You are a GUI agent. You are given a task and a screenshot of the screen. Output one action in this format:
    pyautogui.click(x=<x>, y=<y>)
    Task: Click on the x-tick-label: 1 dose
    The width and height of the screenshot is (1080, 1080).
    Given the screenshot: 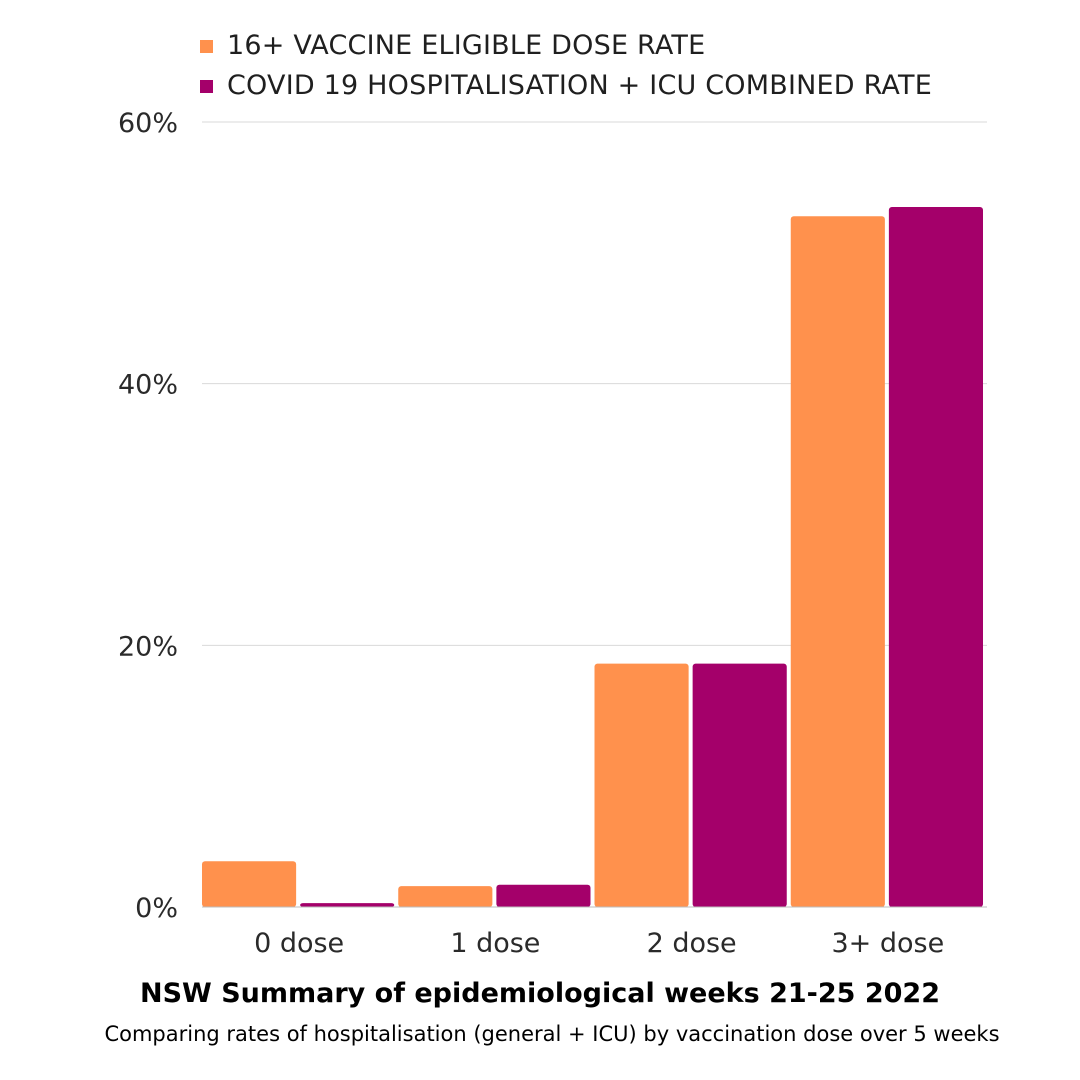 What is the action you would take?
    pyautogui.click(x=495, y=943)
    